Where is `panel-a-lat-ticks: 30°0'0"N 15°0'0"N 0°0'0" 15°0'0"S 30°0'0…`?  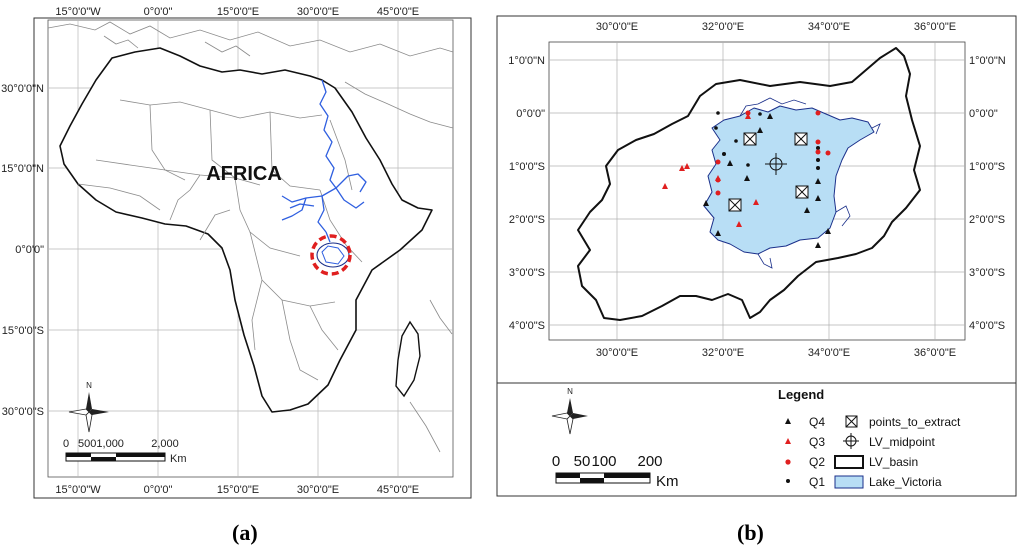 panel-a-lat-ticks: 30°0'0"N 15°0'0"N 0°0'0" 15°0'0"S 30°0'0… is located at coordinates (22, 250).